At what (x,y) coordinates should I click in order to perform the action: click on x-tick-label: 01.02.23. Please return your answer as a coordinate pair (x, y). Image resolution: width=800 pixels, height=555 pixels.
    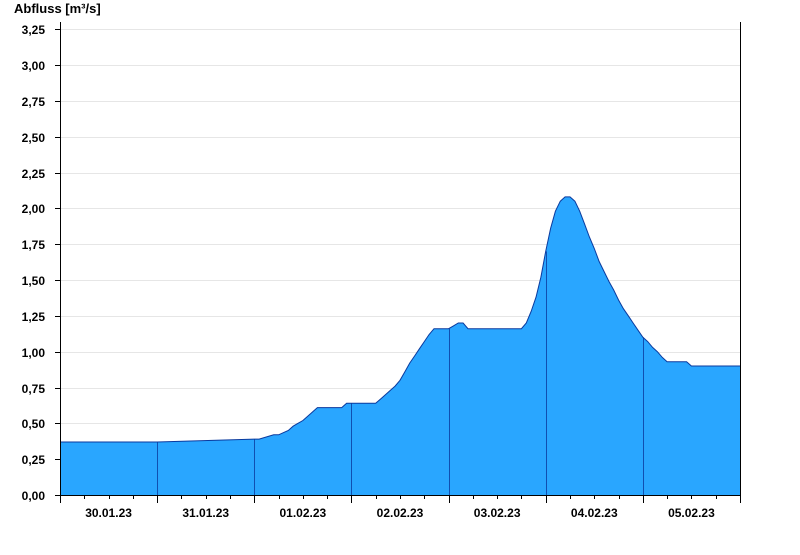
    Looking at the image, I should click on (302, 513).